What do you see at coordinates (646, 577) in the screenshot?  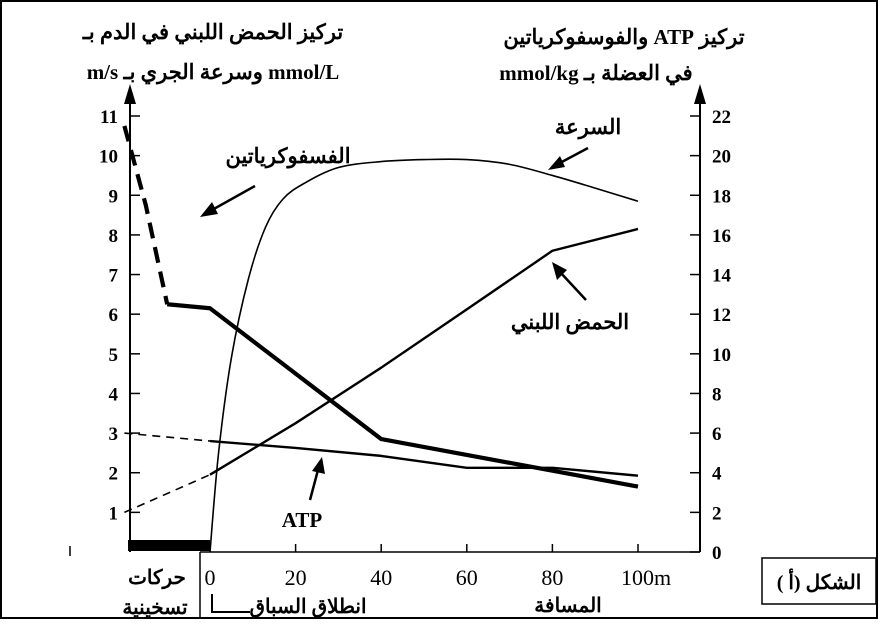 I see `x-tick-label: 100m` at bounding box center [646, 577].